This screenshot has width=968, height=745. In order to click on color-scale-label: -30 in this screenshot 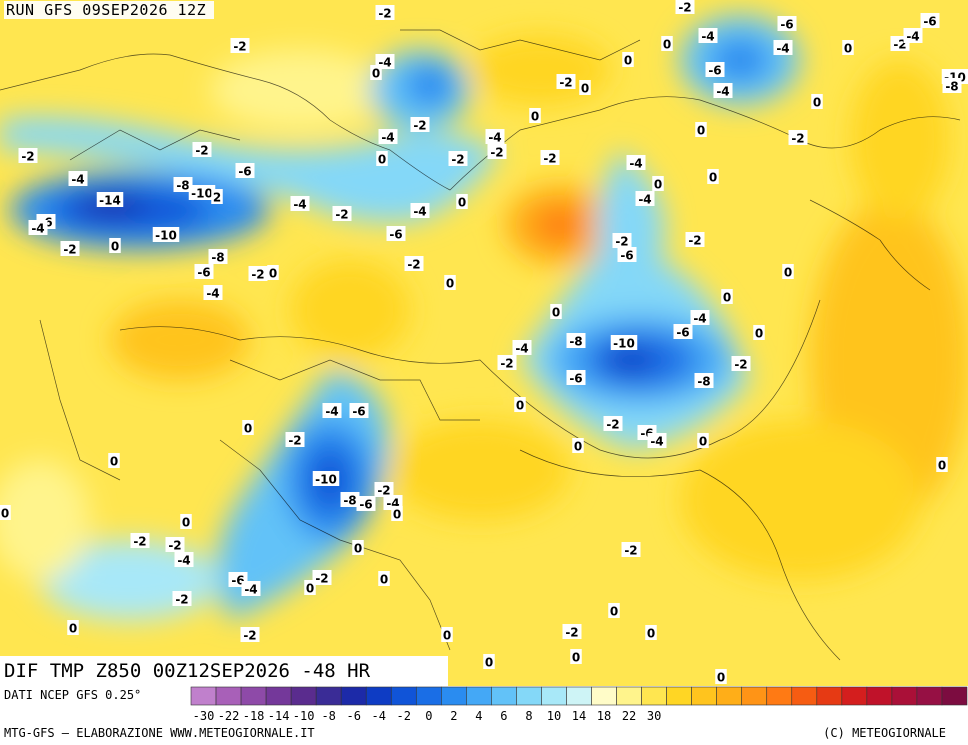, I will do `click(204, 716)`.